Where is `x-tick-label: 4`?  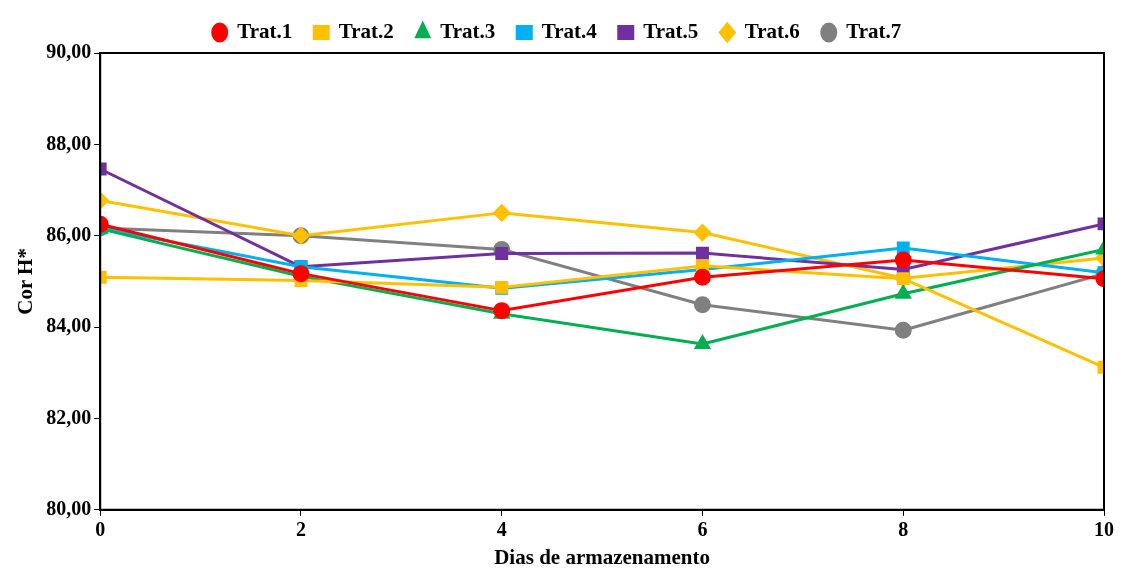 x-tick-label: 4 is located at coordinates (501, 528).